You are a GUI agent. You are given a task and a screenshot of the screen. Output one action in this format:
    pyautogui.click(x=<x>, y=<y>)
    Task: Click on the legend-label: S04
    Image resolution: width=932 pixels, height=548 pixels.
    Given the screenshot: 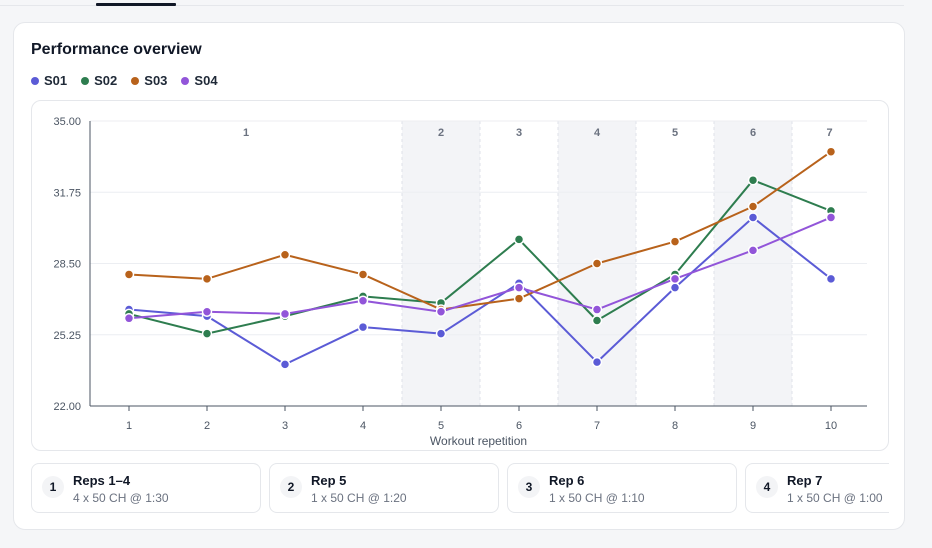 What is the action you would take?
    pyautogui.click(x=206, y=80)
    